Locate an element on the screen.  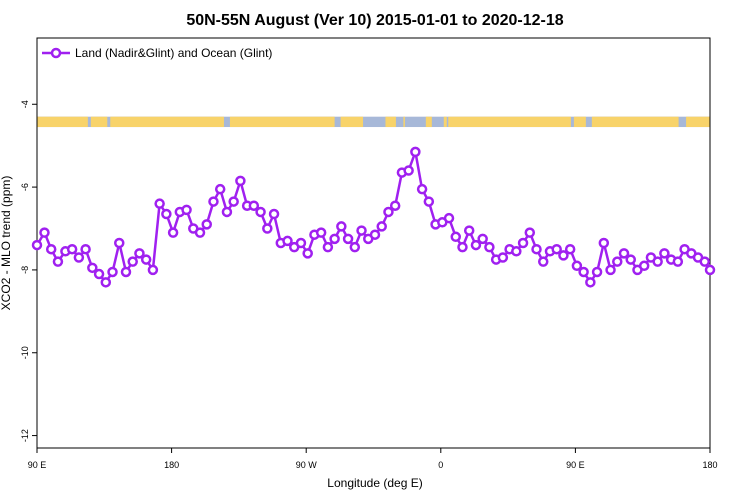
legend-point-marker is located at coordinates (56, 53).